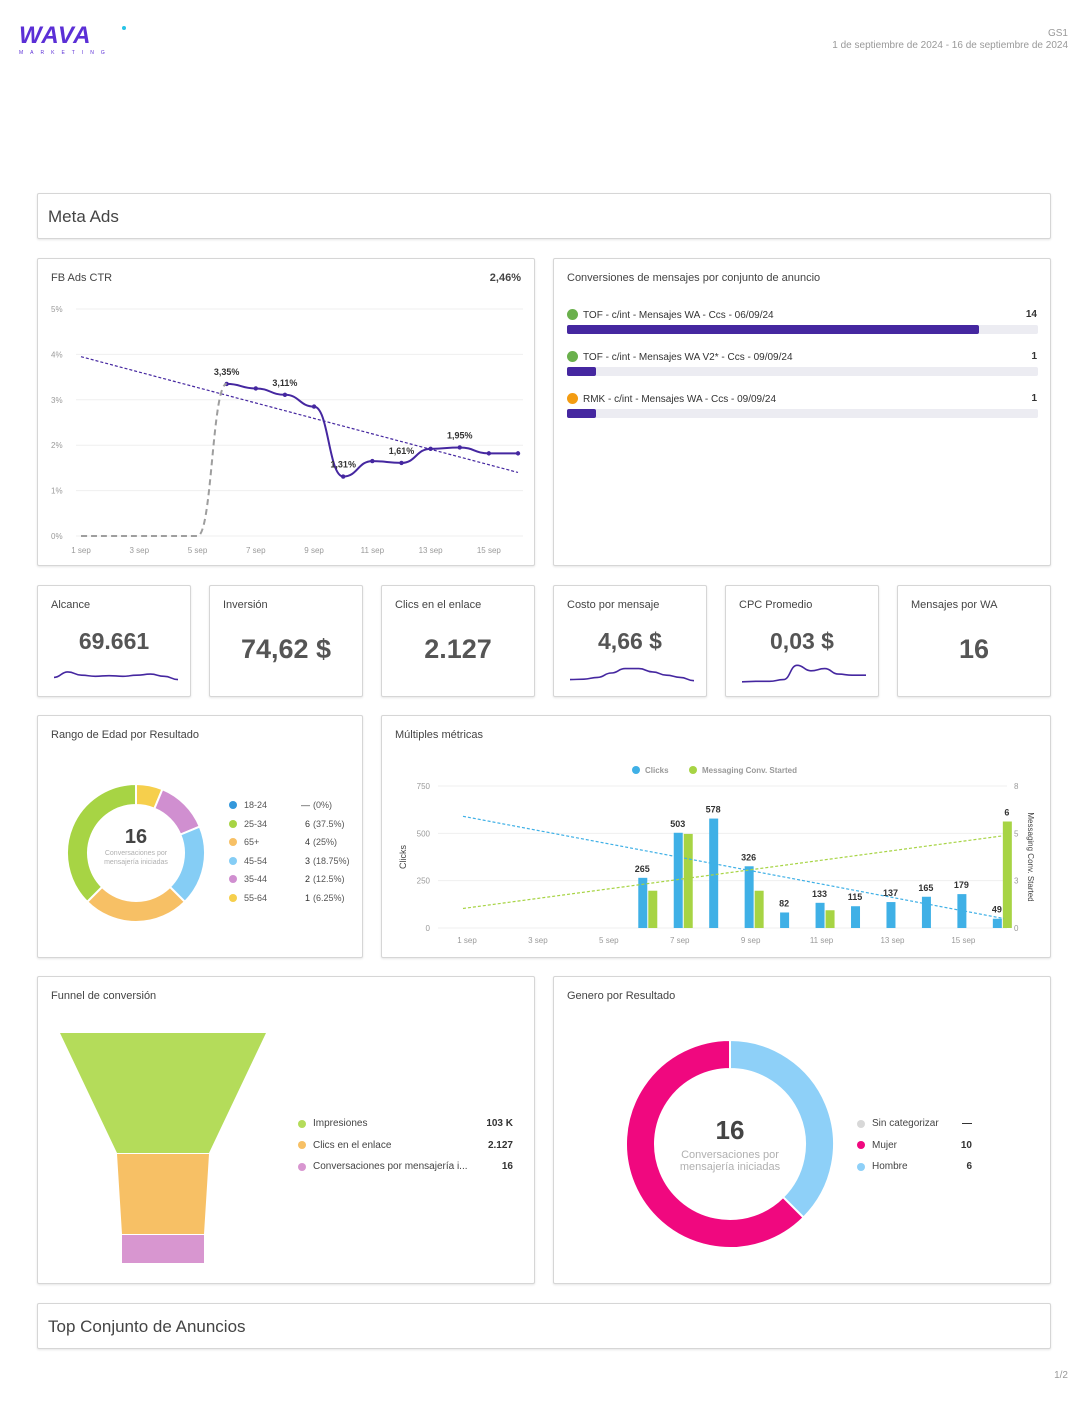 The height and width of the screenshot is (1408, 1088). I want to click on kpi-card: Clics en el enlace 2.127, so click(458, 641).